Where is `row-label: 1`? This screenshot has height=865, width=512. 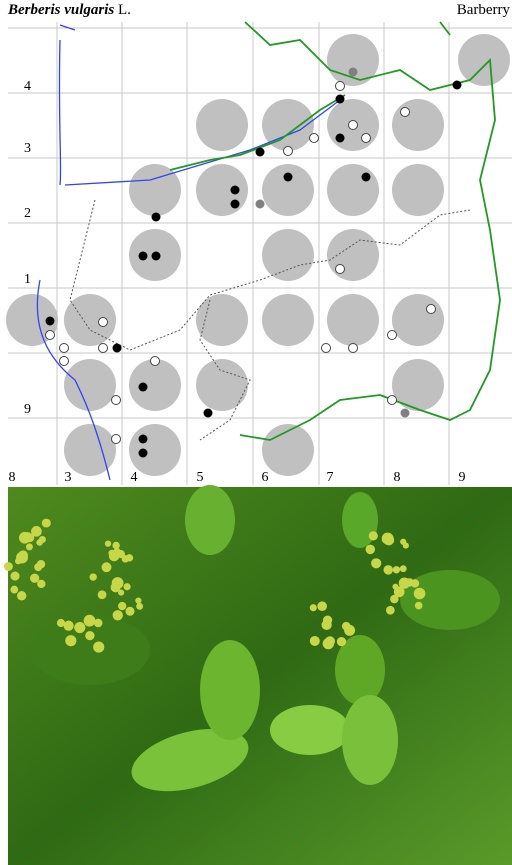
row-label: 1 is located at coordinates (27, 279).